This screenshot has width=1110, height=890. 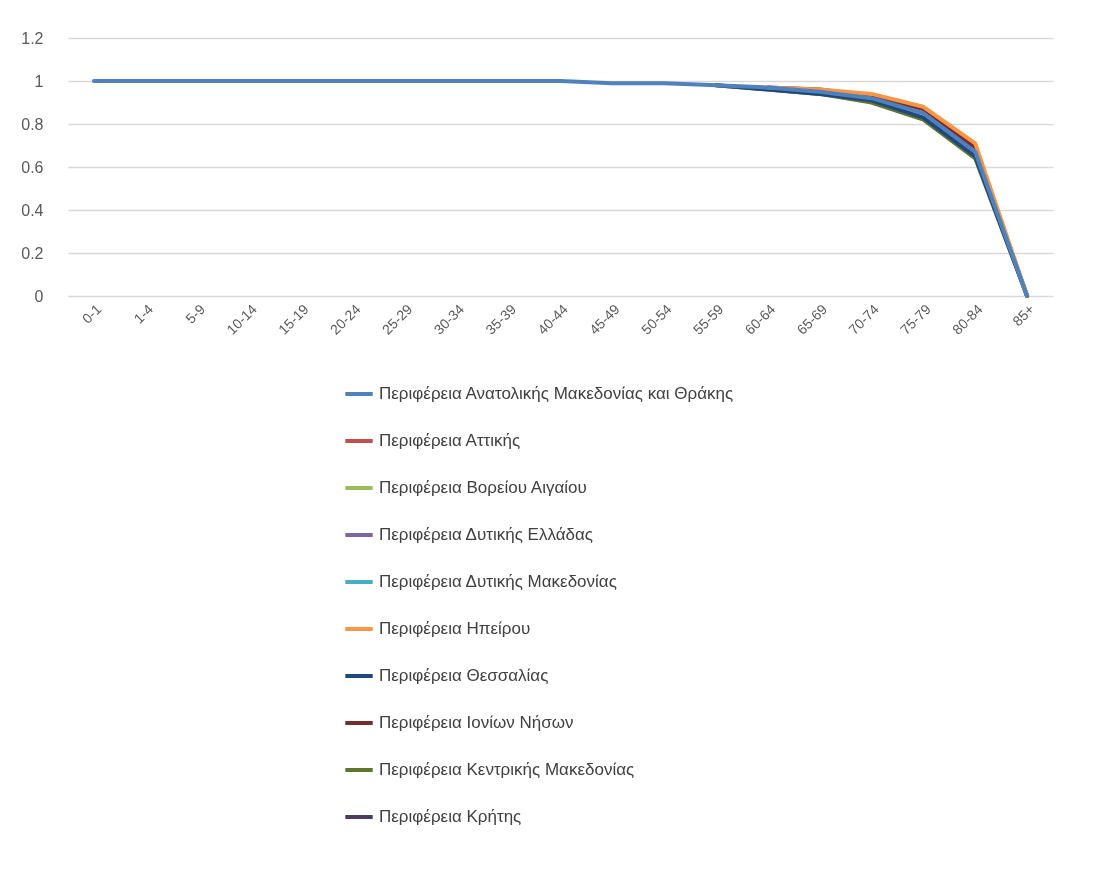 I want to click on y-tick-label: 0.2, so click(x=32, y=253).